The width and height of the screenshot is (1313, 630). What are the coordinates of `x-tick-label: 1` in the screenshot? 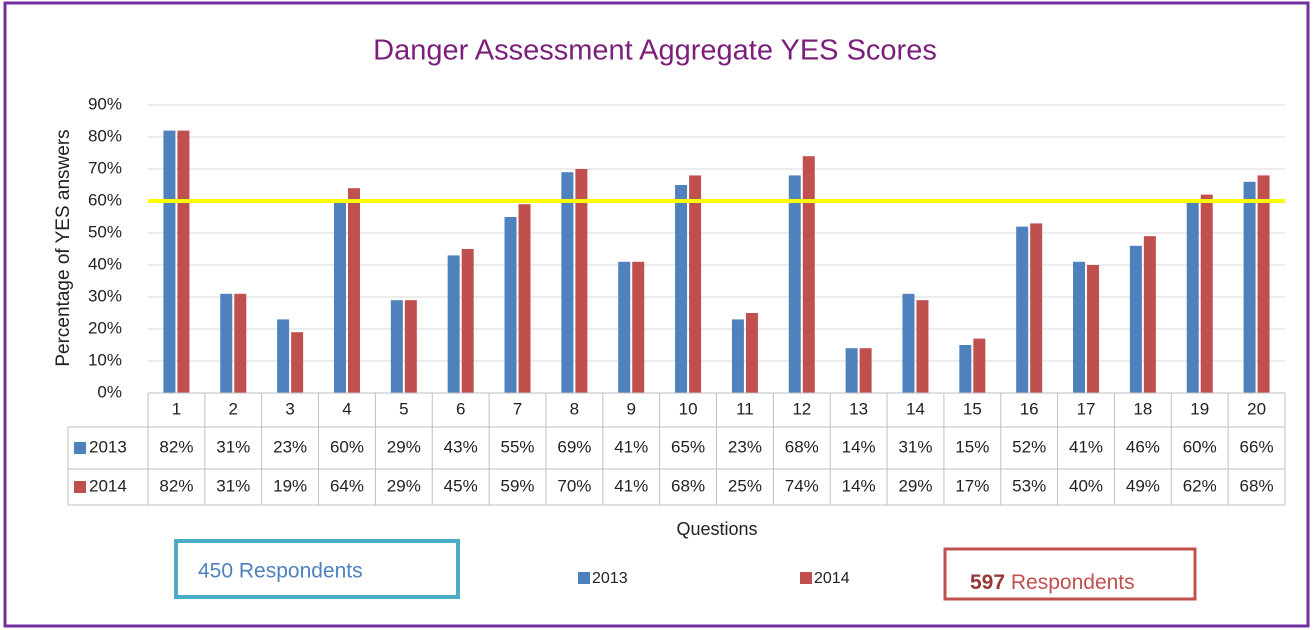 It's located at (176, 408).